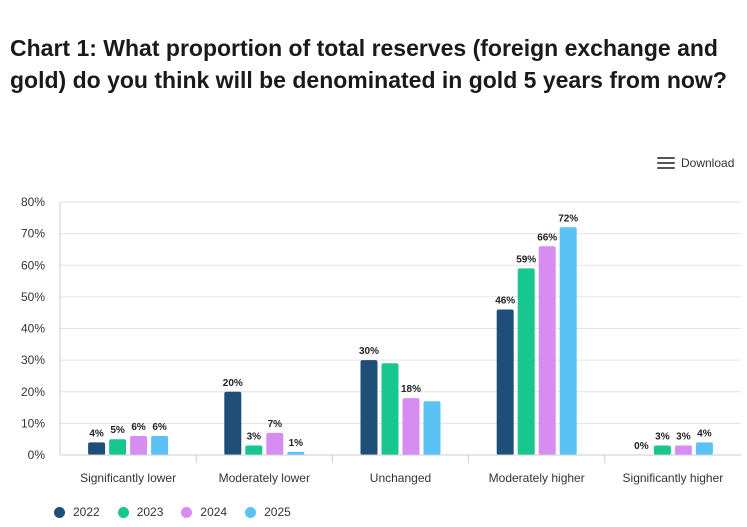  Describe the element at coordinates (296, 443) in the screenshot. I see `data-label: 1%` at that location.